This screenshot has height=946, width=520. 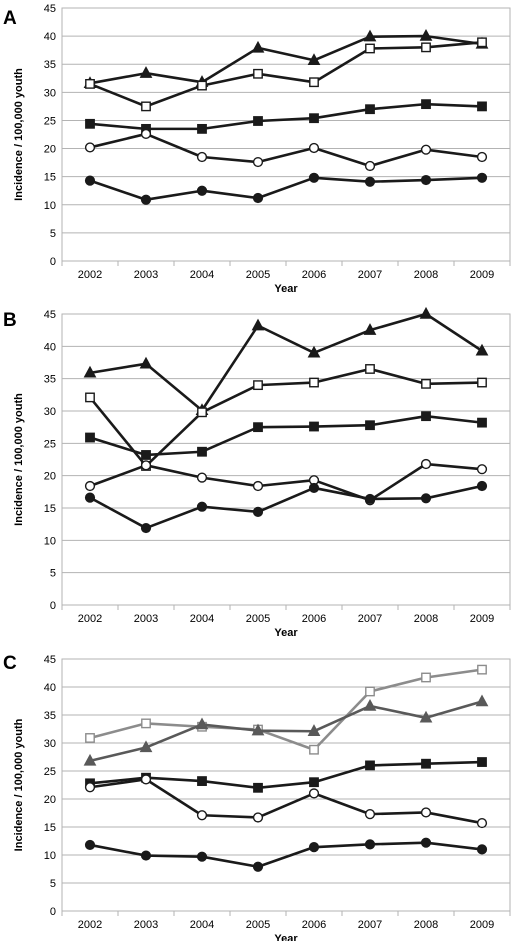 I want to click on x-tick-label: 2004, so click(x=202, y=925).